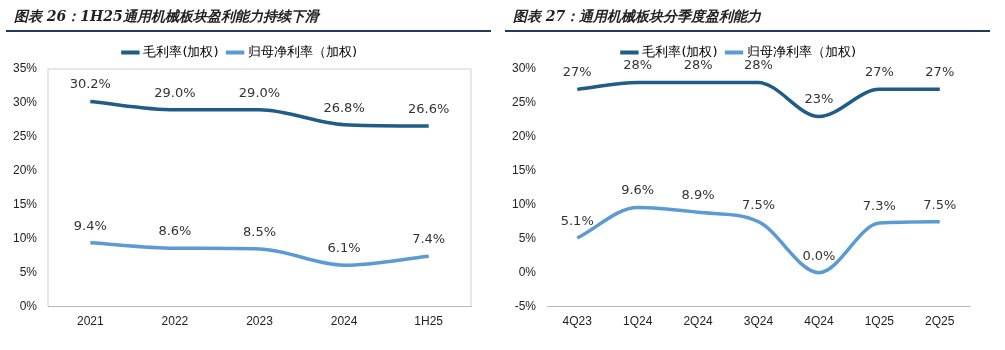 The image size is (1005, 350). I want to click on data-label: 0.0%, so click(819, 255).